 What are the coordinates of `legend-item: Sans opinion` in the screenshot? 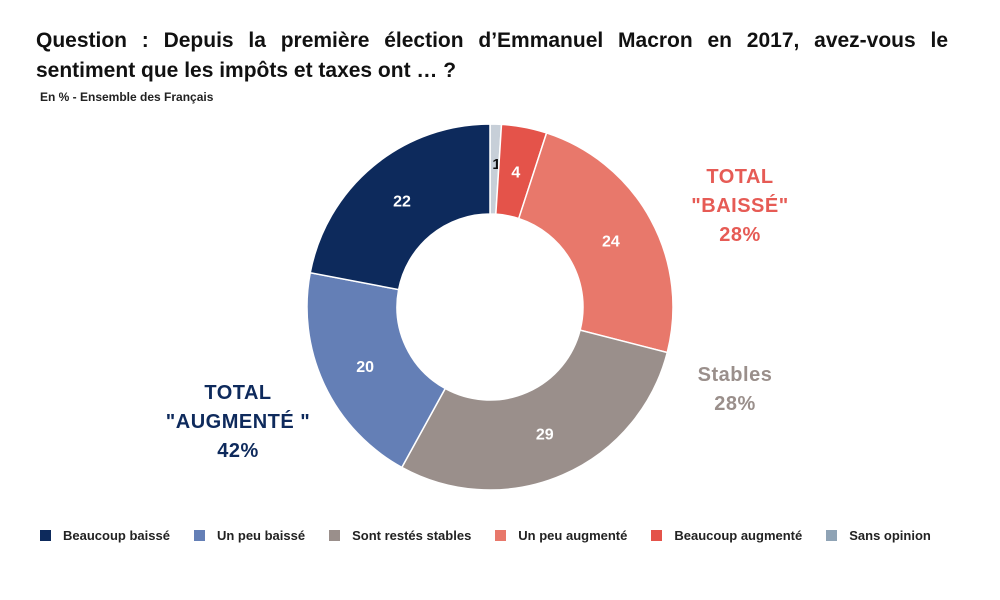 It's located at (878, 535).